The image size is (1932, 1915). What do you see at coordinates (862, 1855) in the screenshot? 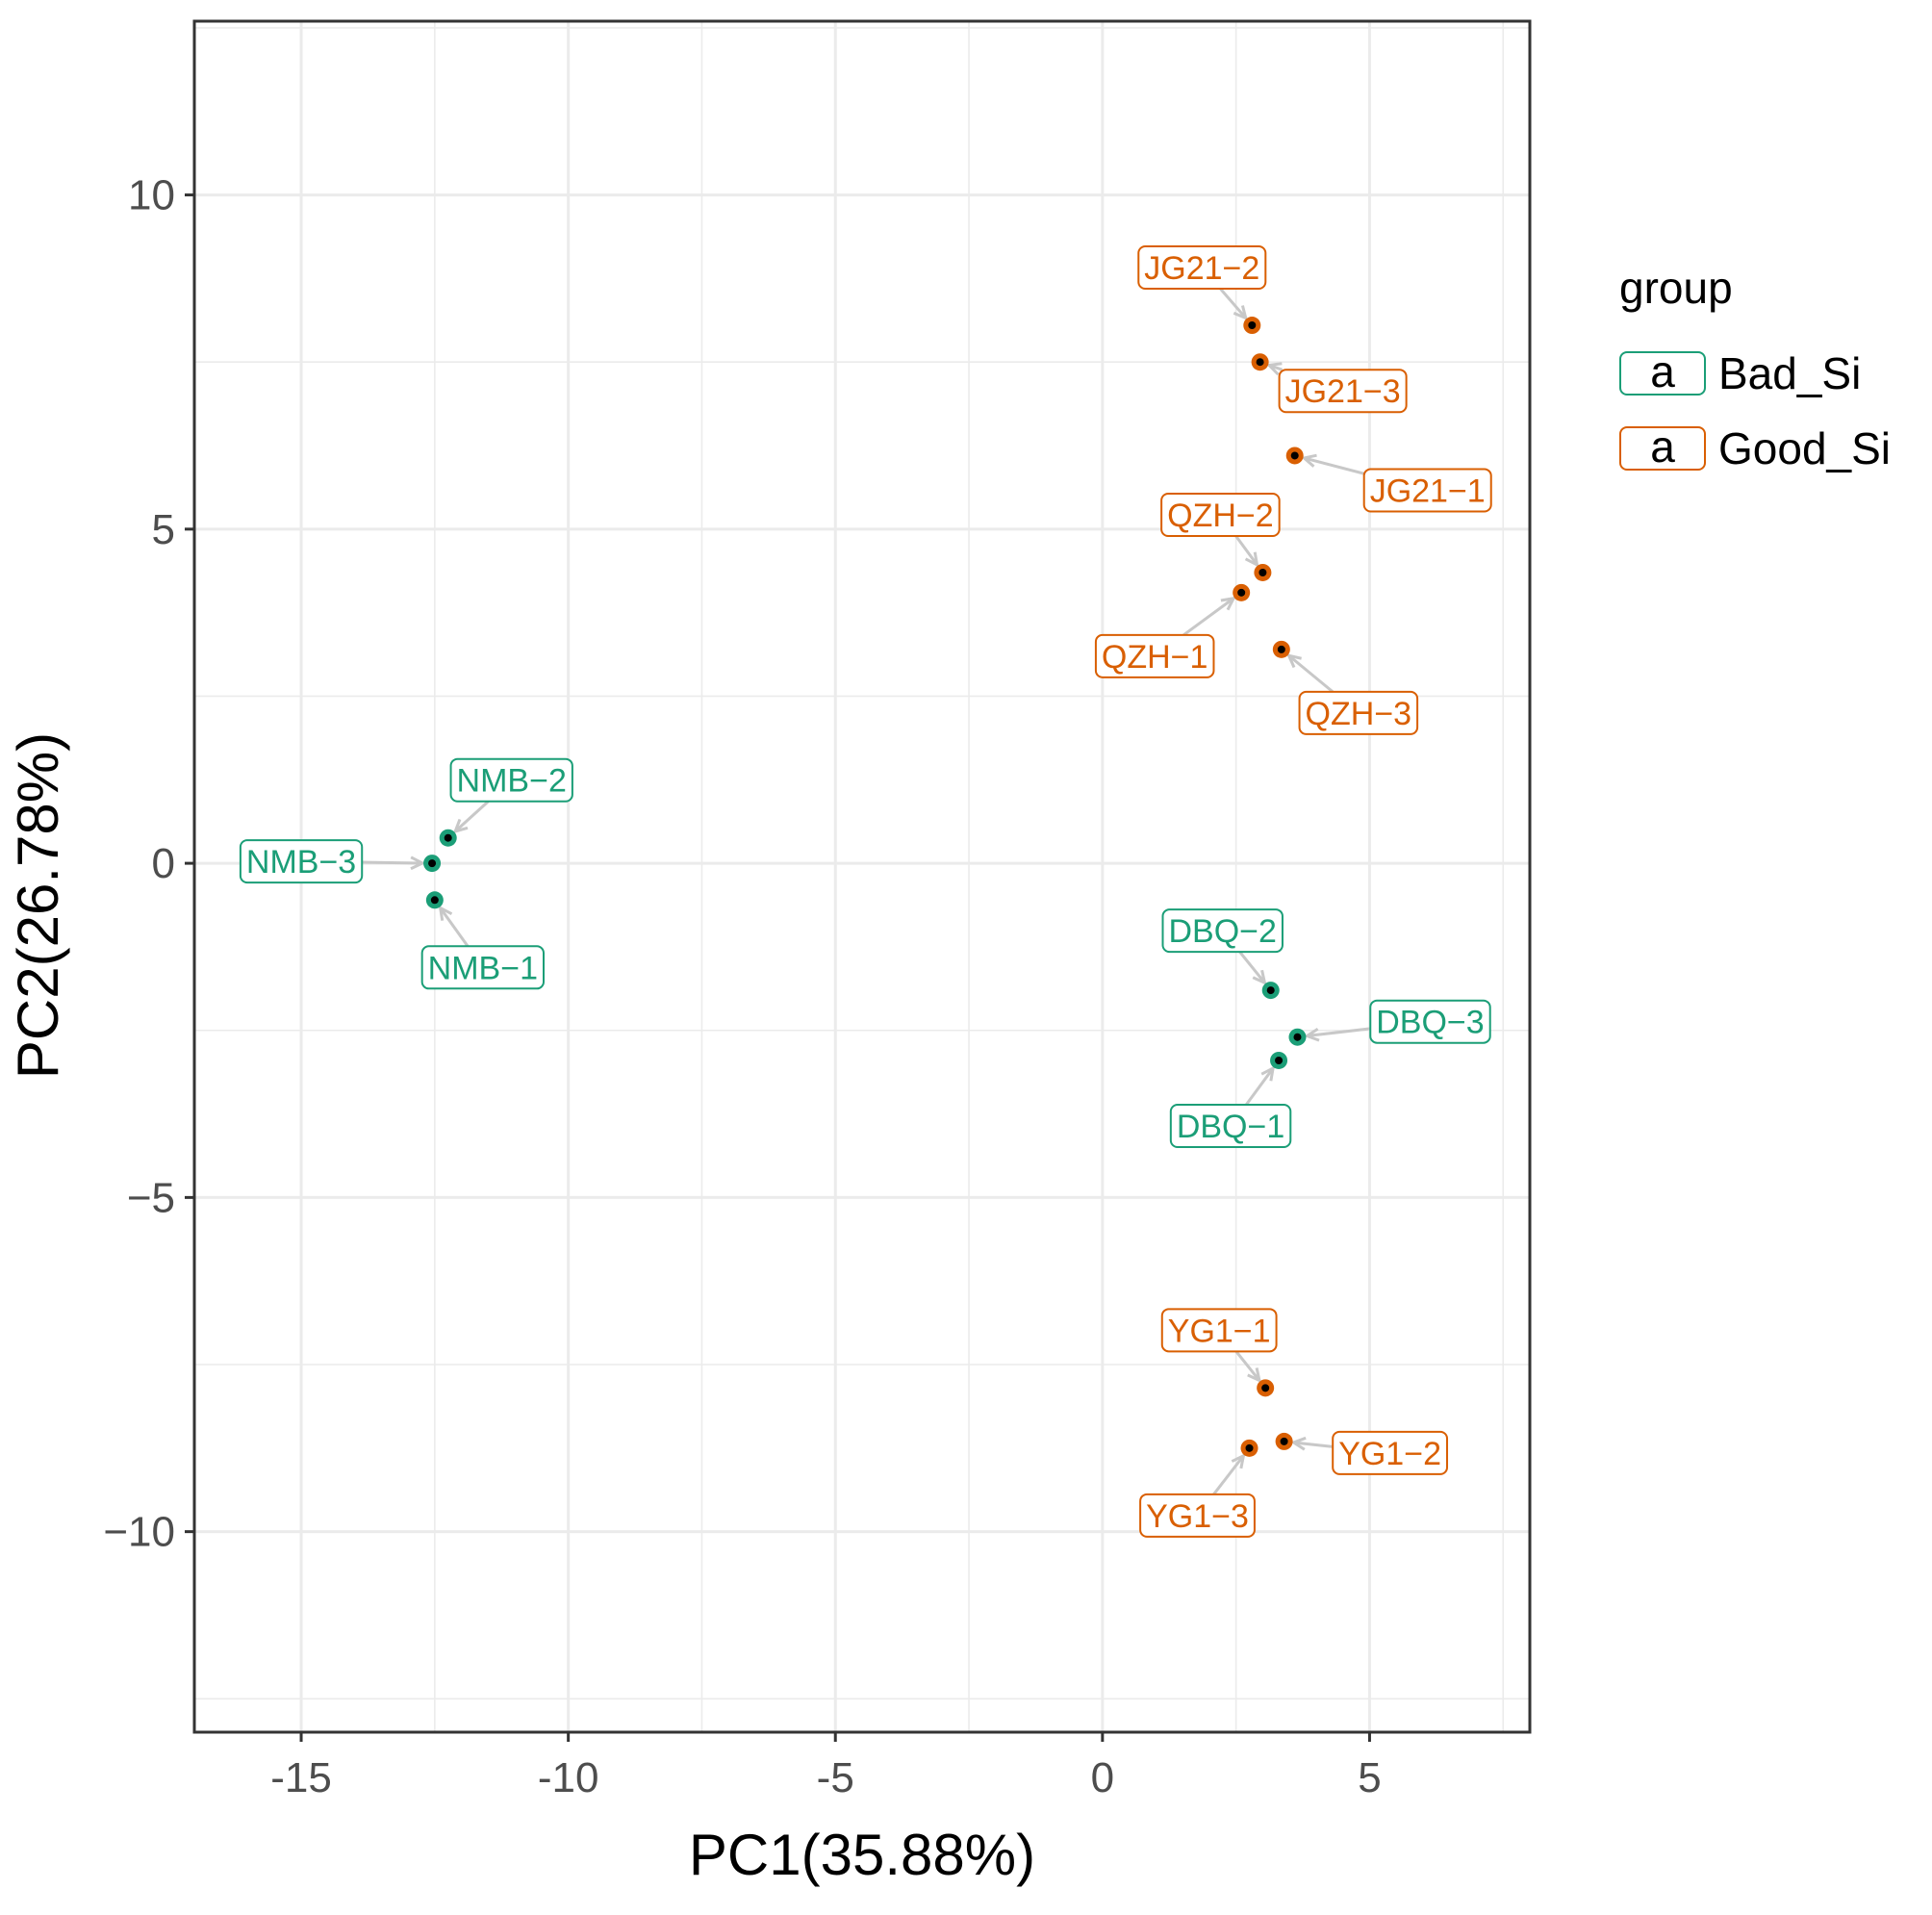
I see `x-axis-title: PC1(35.88%)` at bounding box center [862, 1855].